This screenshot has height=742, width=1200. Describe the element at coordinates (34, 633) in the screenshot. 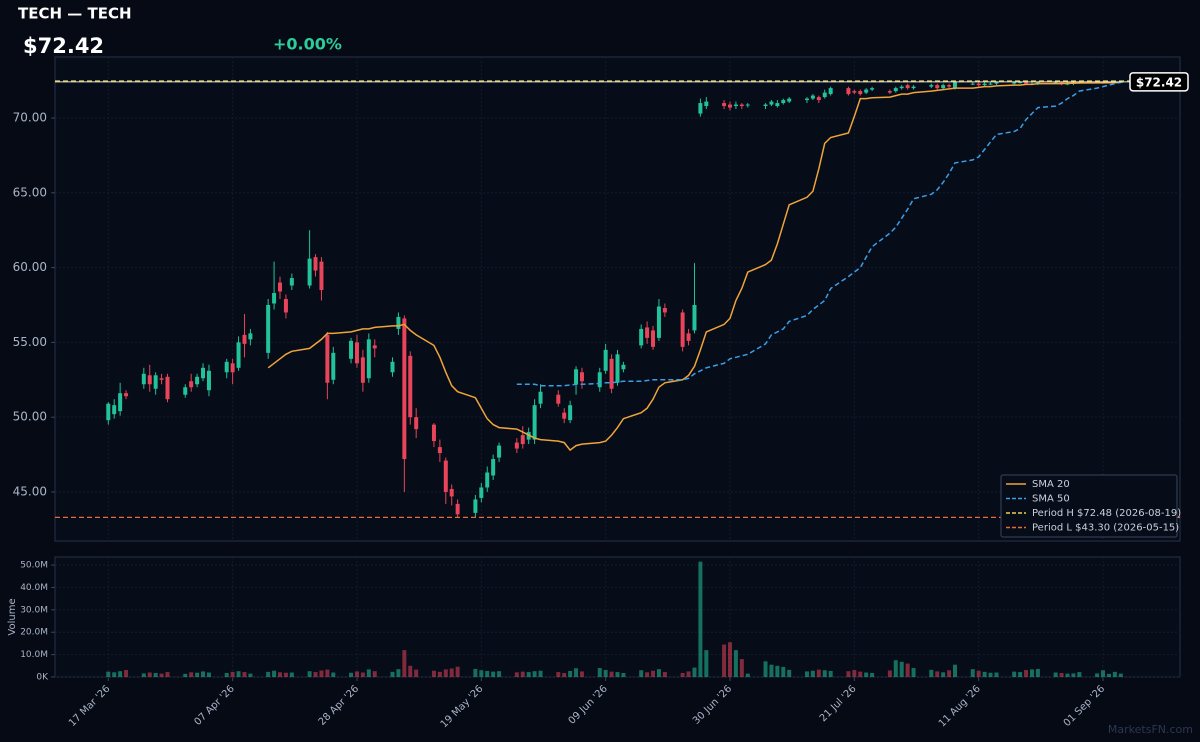

I see `y-tick-label: 20.0M` at that location.